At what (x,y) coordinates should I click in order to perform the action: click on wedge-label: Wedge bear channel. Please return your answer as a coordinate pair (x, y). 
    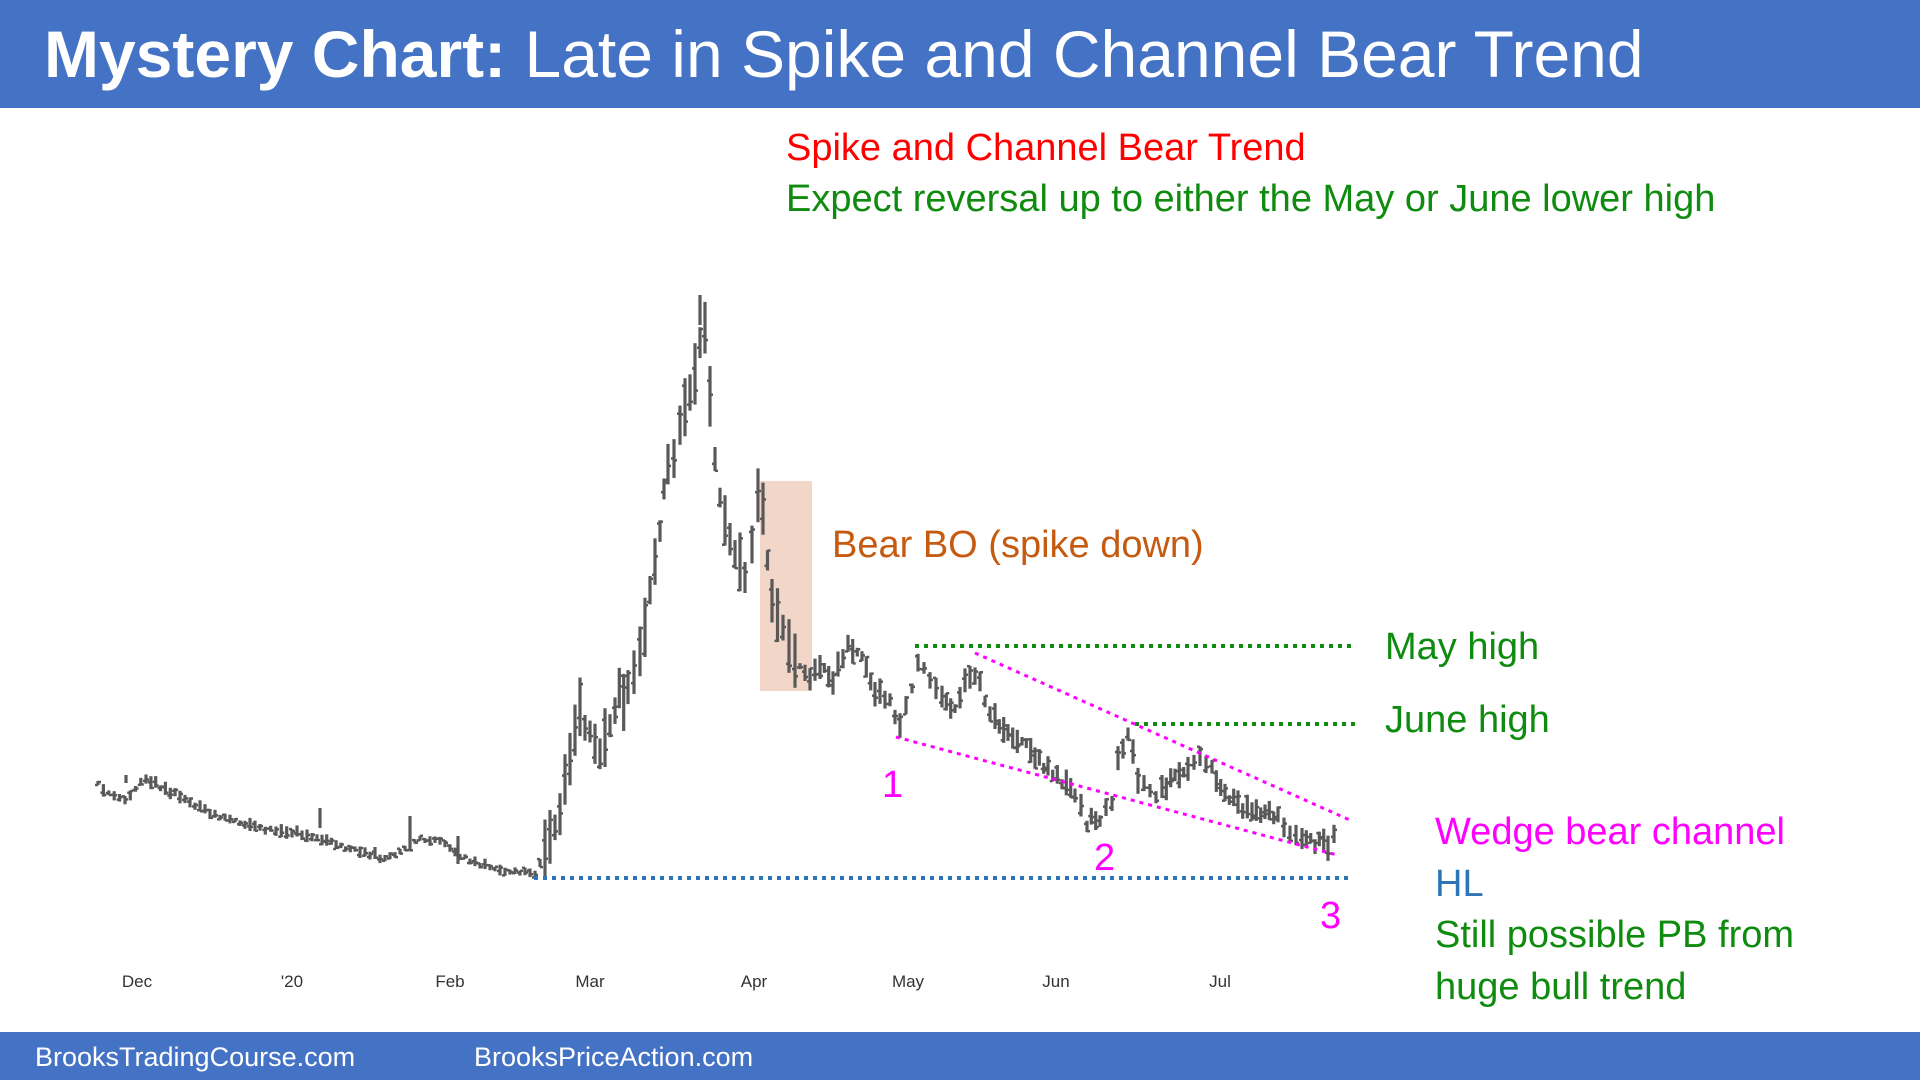
    Looking at the image, I should click on (1610, 832).